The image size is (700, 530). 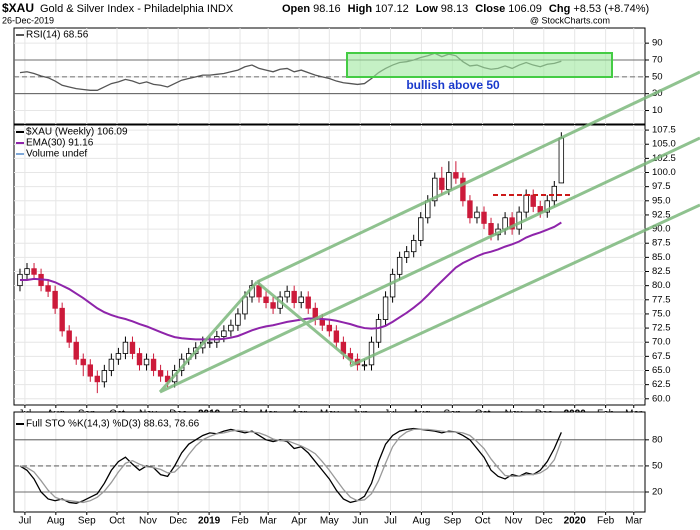 What do you see at coordinates (661, 342) in the screenshot?
I see `y-tick-label: 70.0` at bounding box center [661, 342].